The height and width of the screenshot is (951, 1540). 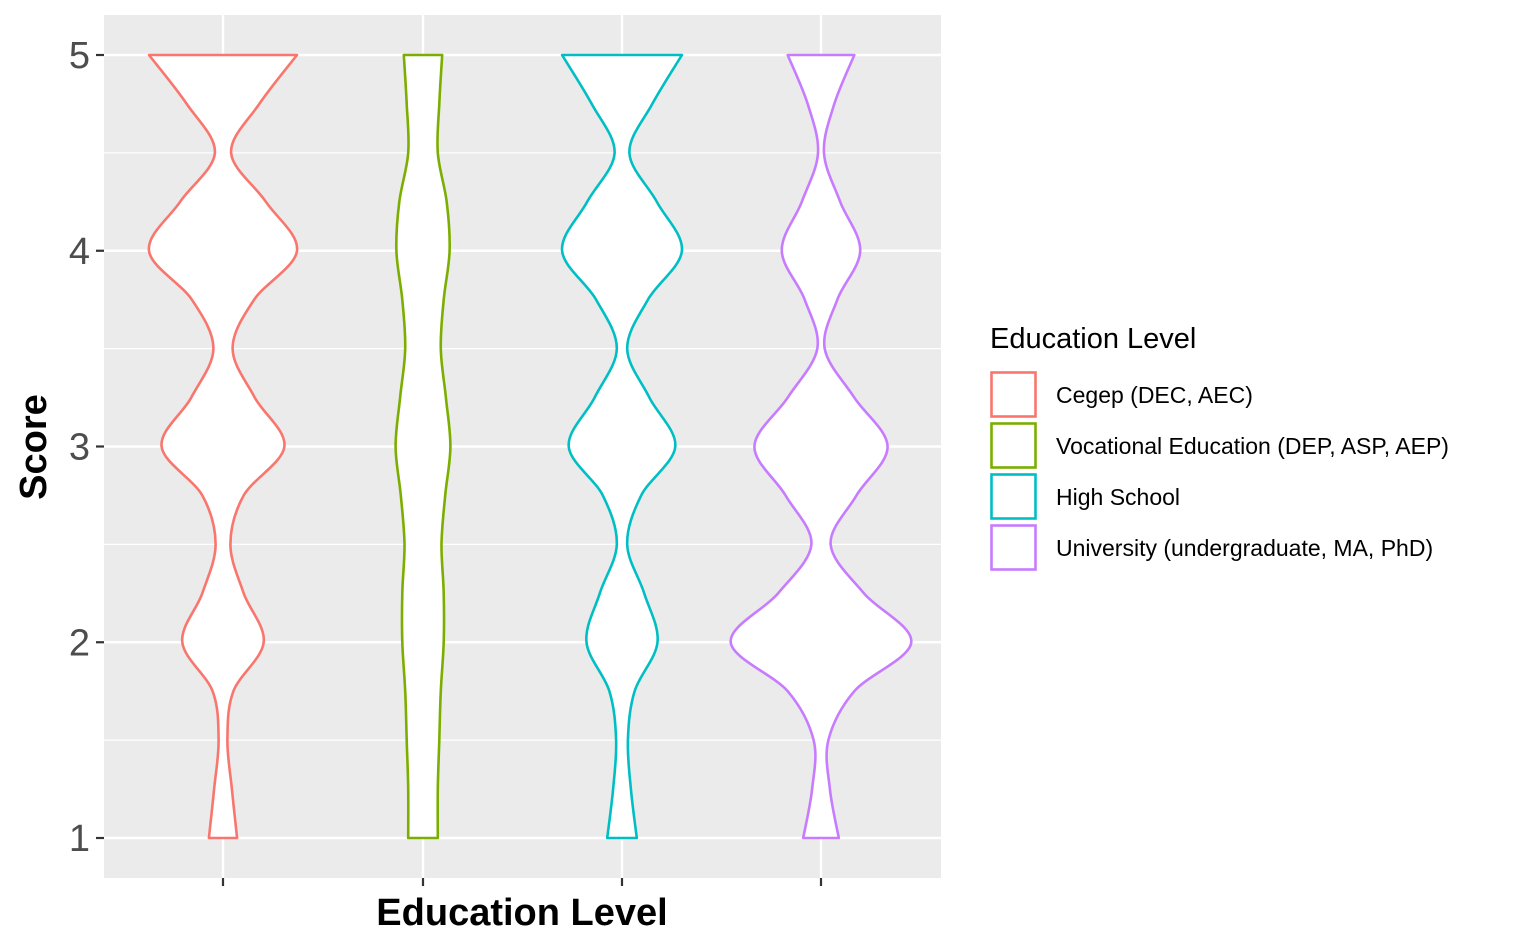 I want to click on legend-item: University (undergraduate, MA, PhD), so click(x=1211, y=547).